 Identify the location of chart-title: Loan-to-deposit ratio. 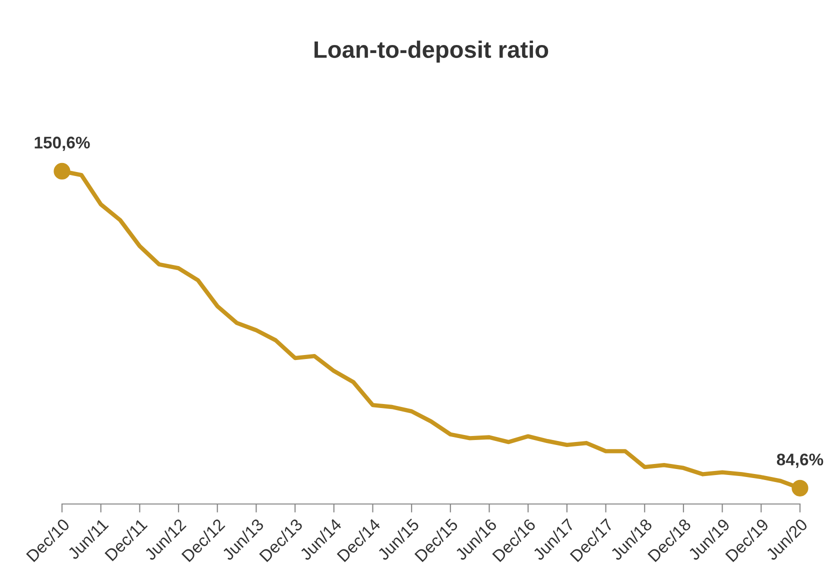
(431, 51).